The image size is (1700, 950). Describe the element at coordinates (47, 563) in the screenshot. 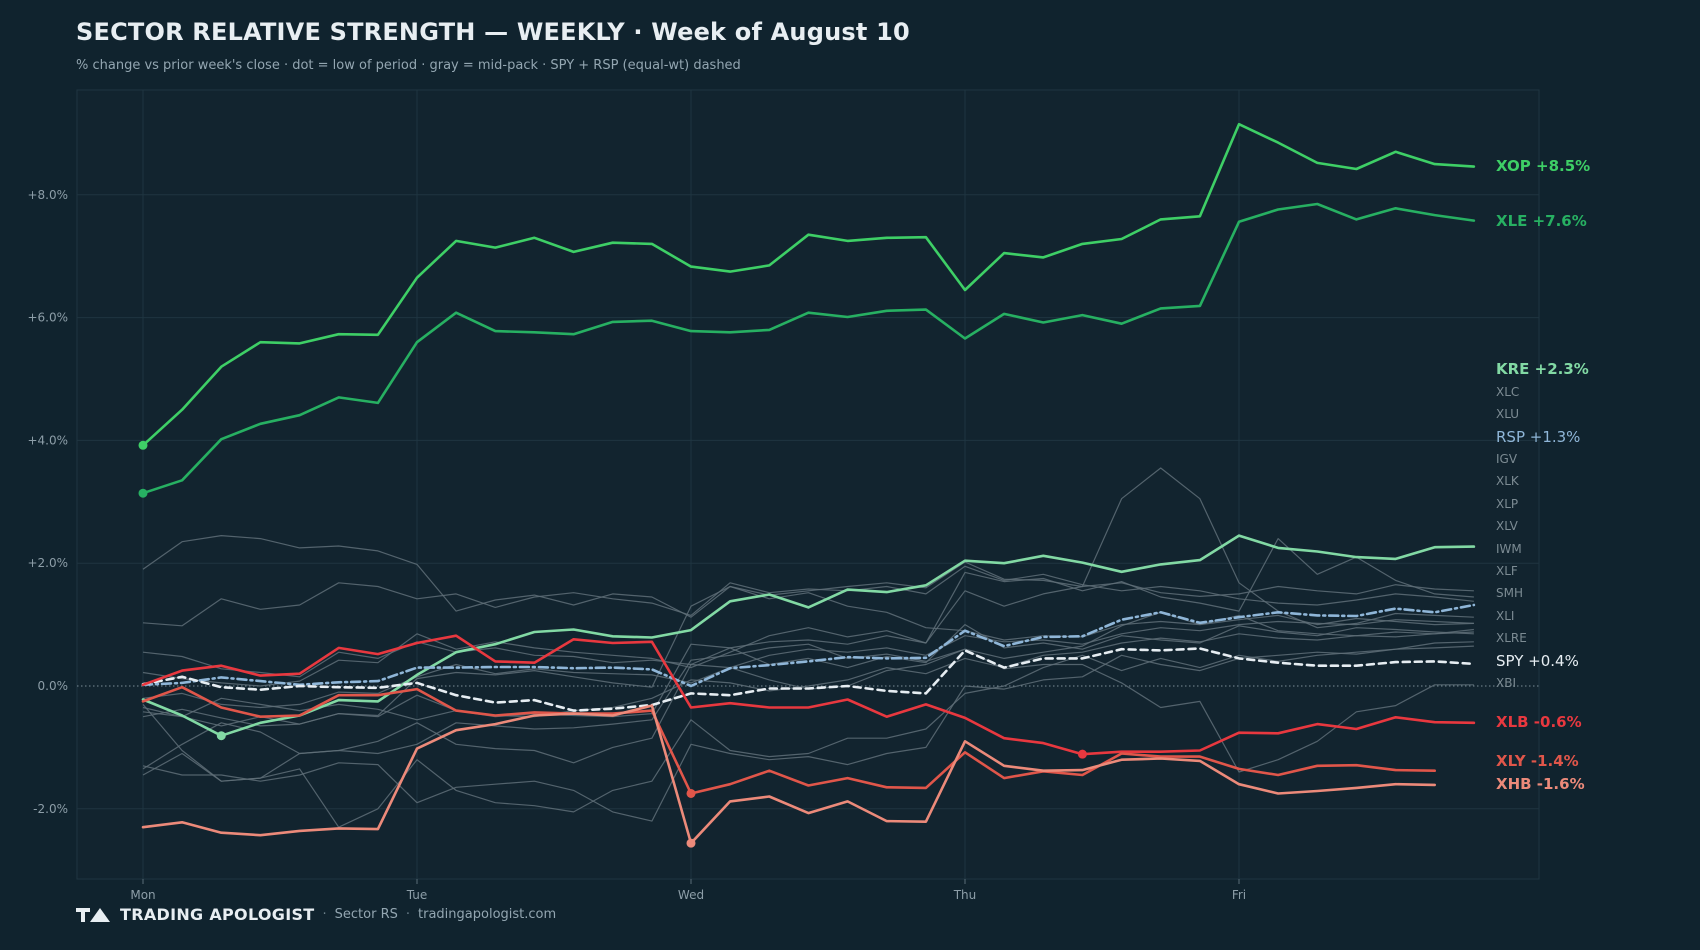

I see `y-tick-label: +2.0%` at that location.